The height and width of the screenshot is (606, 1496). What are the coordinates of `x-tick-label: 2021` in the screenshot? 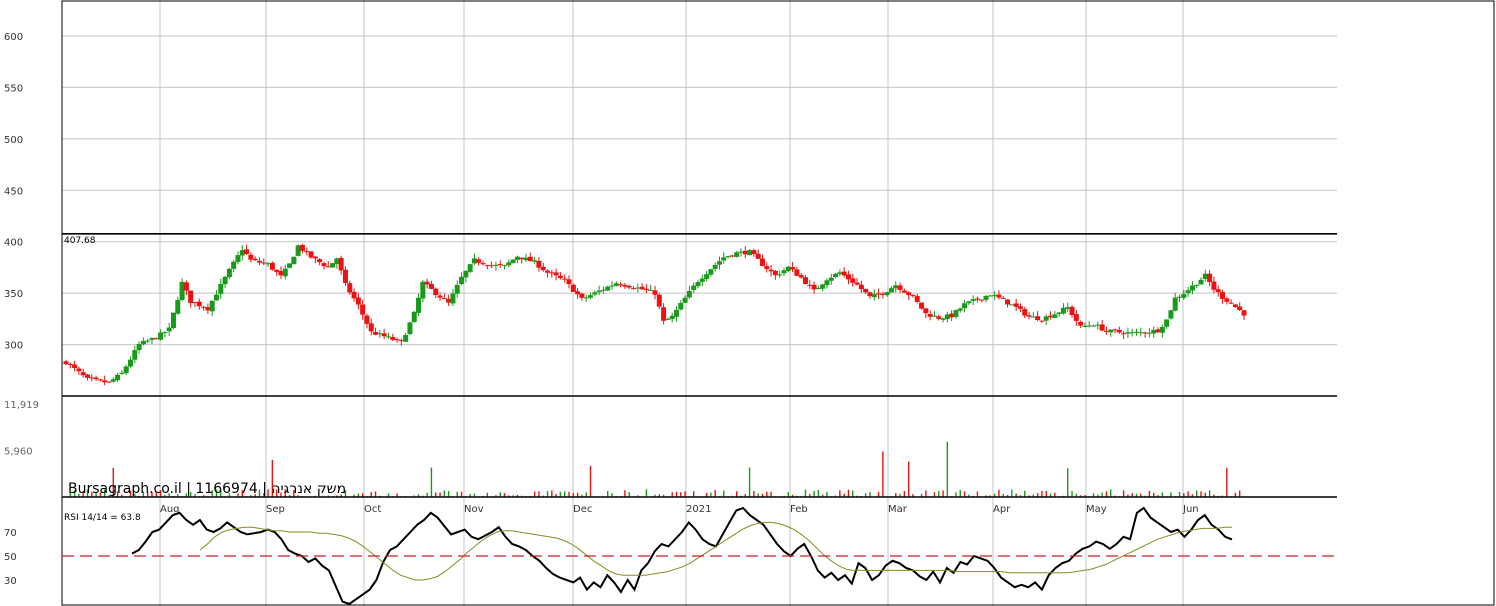 It's located at (698, 509).